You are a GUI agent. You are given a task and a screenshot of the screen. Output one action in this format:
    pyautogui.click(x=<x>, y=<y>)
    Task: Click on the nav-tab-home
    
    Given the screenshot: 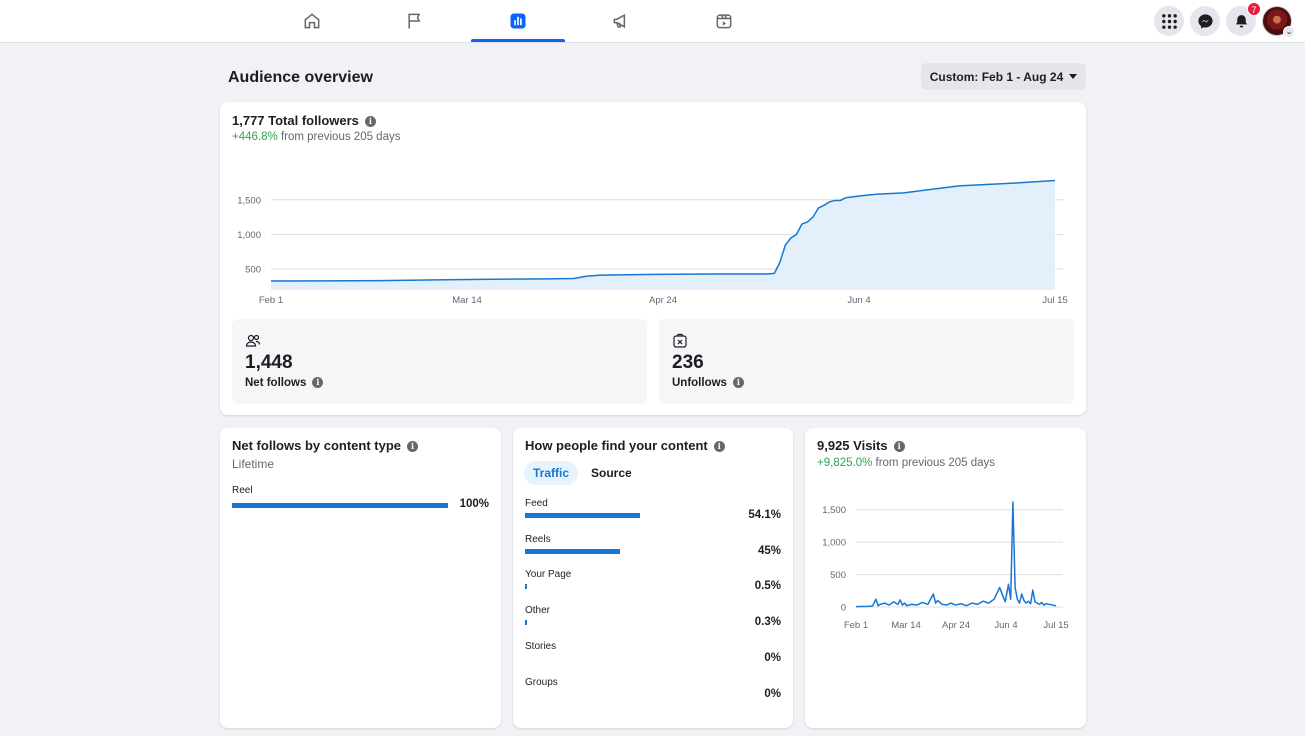 What is the action you would take?
    pyautogui.click(x=312, y=21)
    